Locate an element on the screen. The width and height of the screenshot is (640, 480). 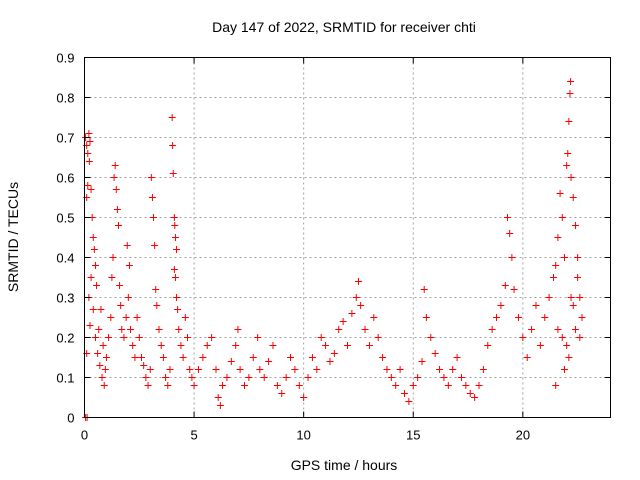
y-tick-label: 0 is located at coordinates (70, 418).